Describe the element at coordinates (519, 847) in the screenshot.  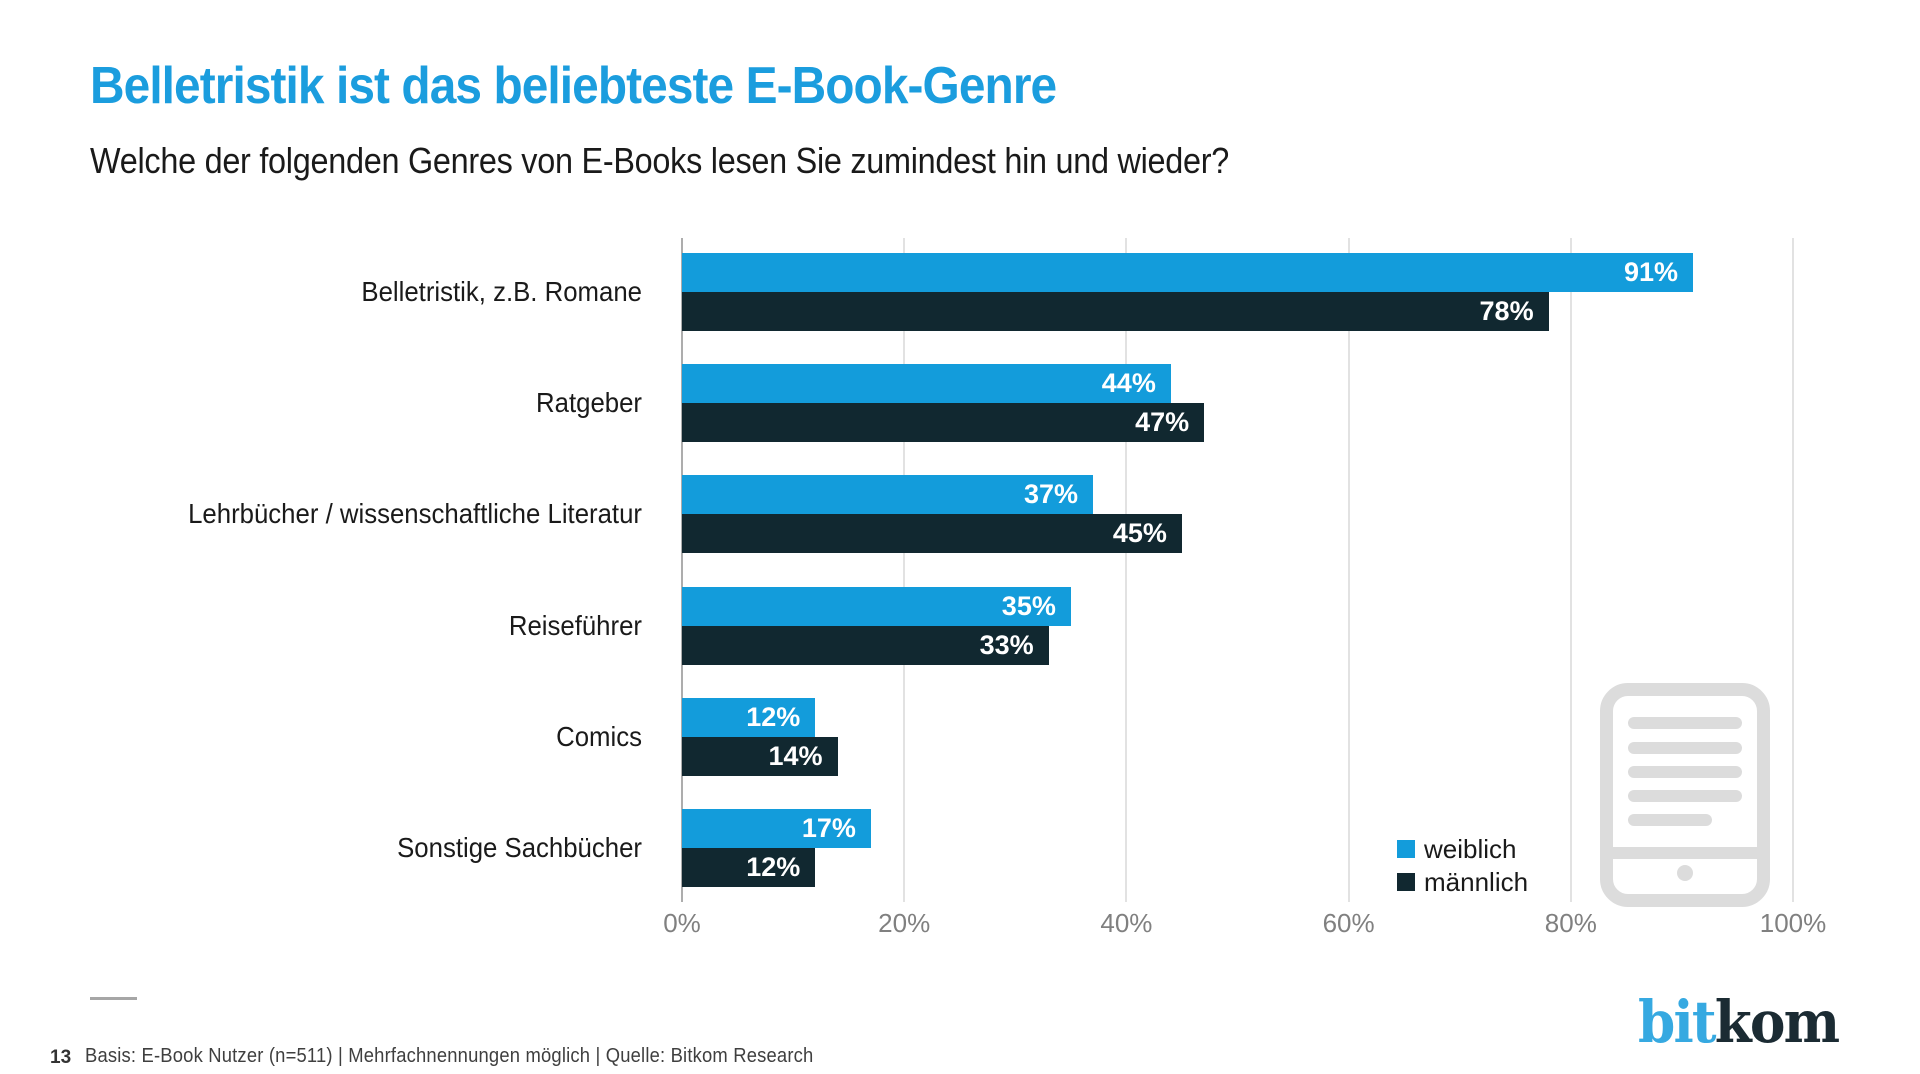
I see `category-label: Sonstige Sachbücher` at that location.